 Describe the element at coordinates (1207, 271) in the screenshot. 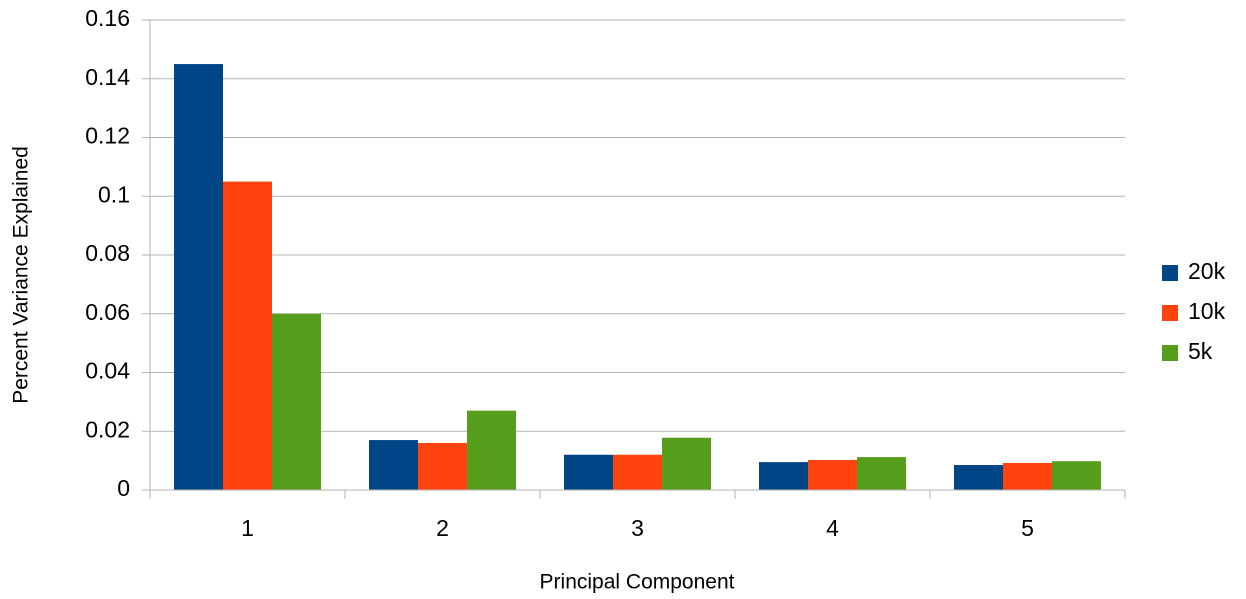

I see `legend-label: 20k` at that location.